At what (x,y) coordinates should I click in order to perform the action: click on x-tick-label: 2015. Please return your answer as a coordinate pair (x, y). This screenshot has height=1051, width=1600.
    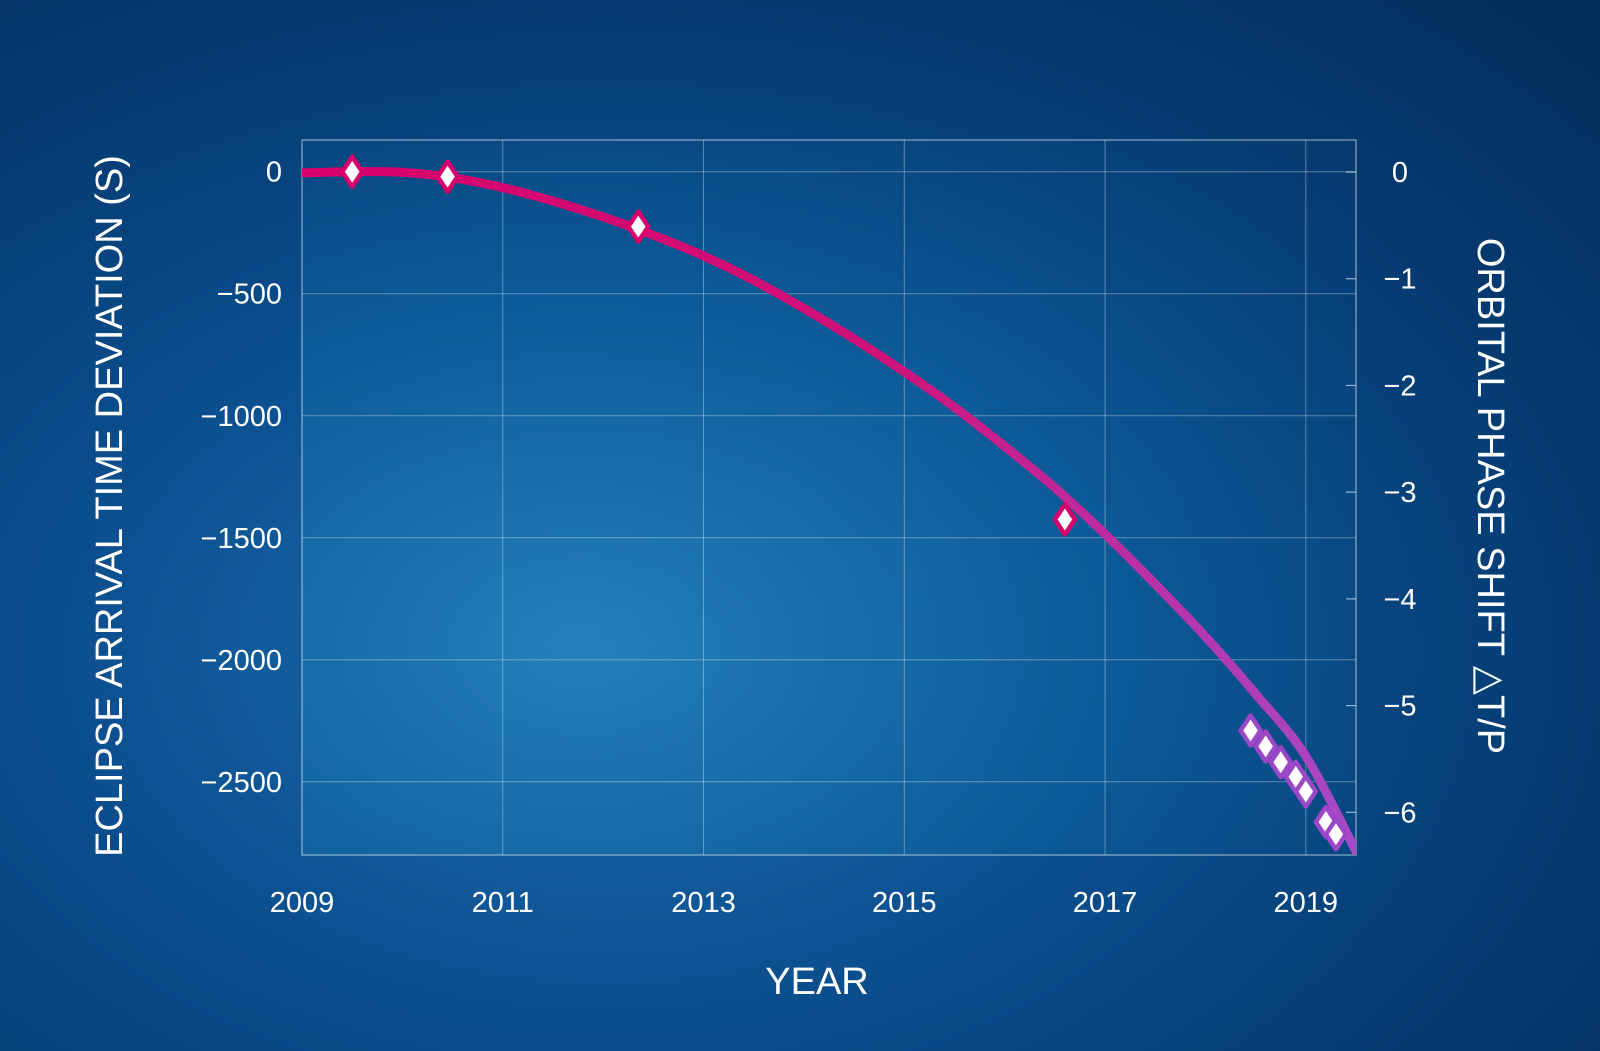
    Looking at the image, I should click on (904, 903).